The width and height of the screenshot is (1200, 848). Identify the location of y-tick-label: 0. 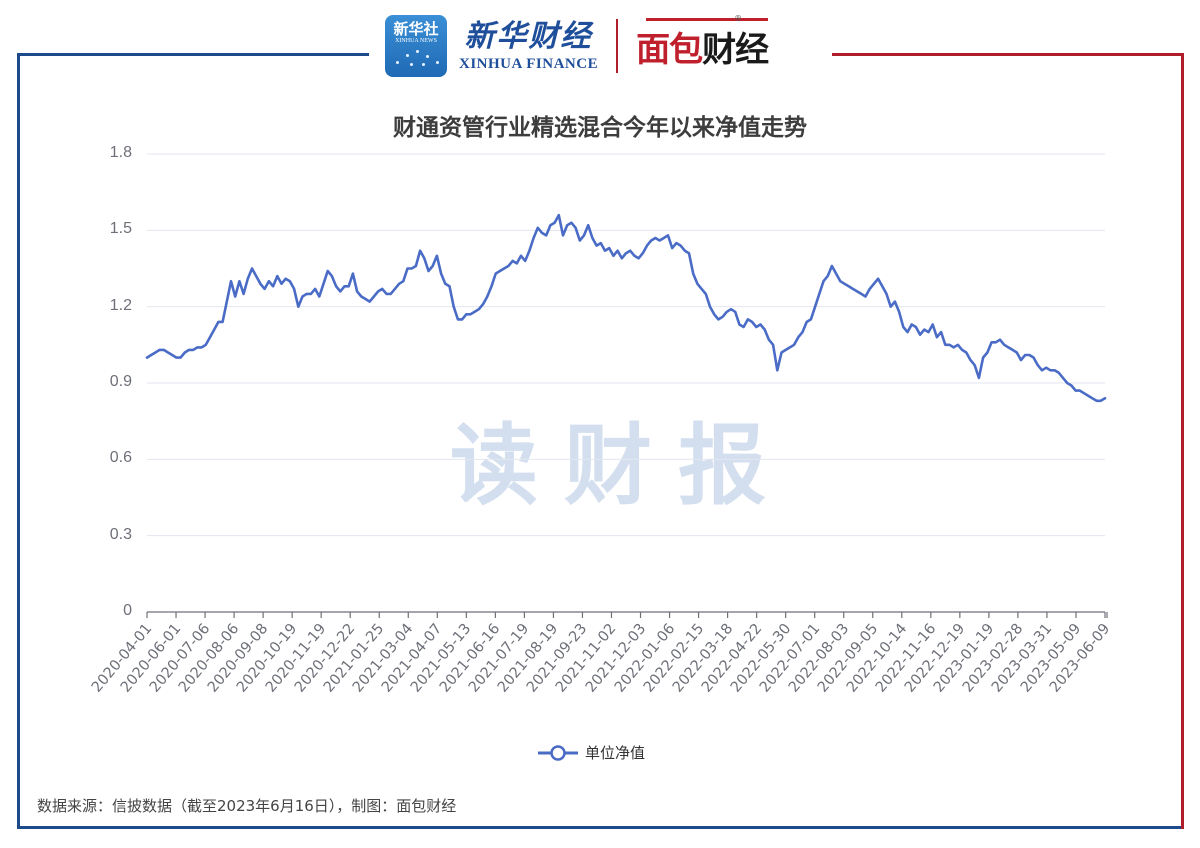
(127, 610).